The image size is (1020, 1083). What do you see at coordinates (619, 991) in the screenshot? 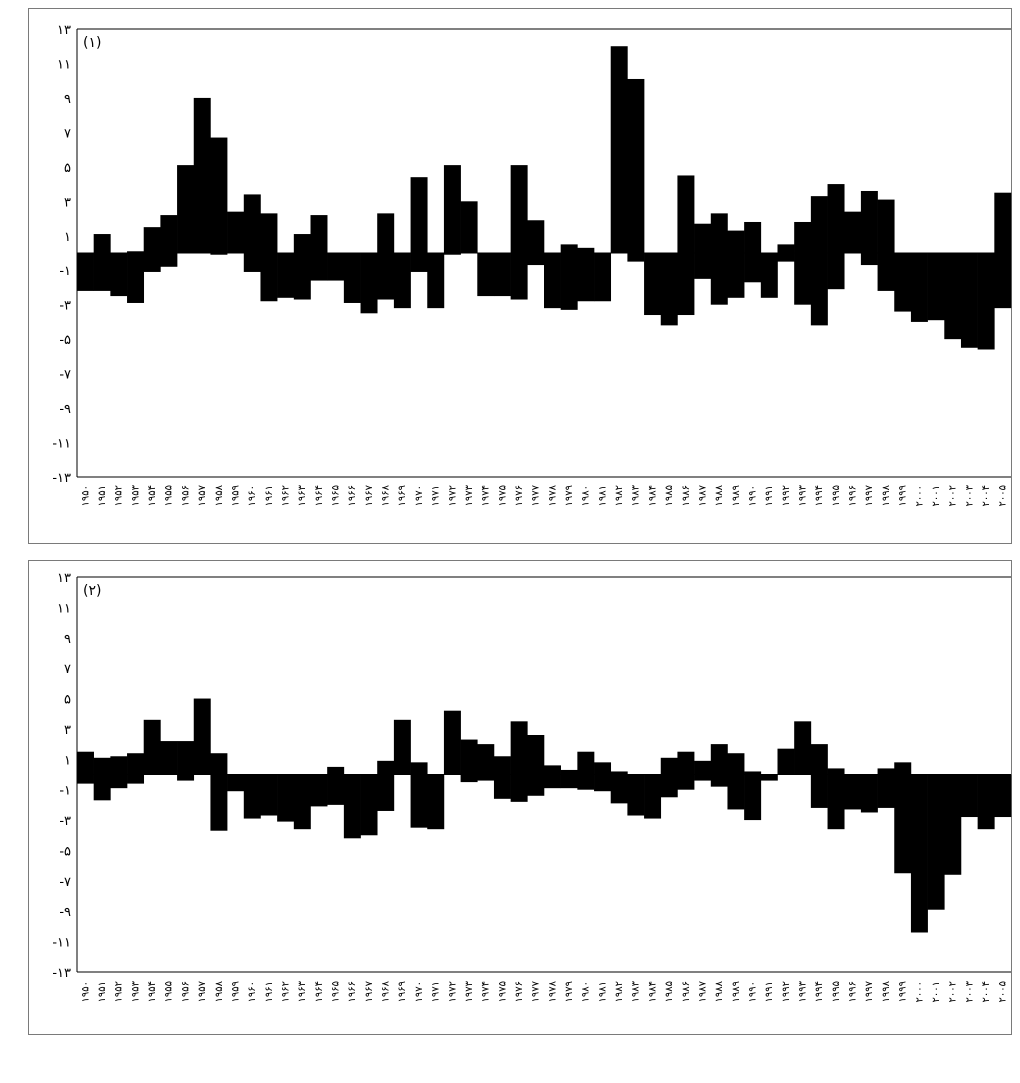
I see `x-tick-label: ۱۹۸۲` at bounding box center [619, 991].